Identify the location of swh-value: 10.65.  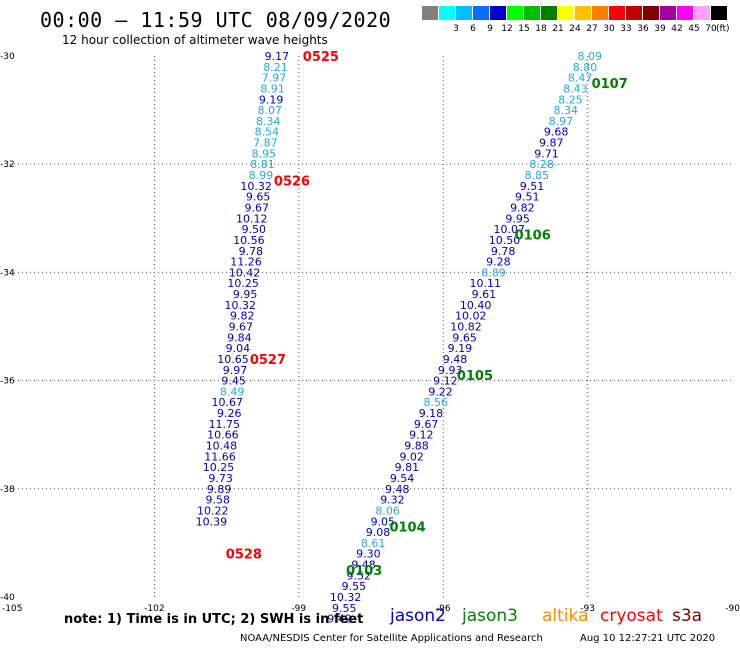
(233, 359).